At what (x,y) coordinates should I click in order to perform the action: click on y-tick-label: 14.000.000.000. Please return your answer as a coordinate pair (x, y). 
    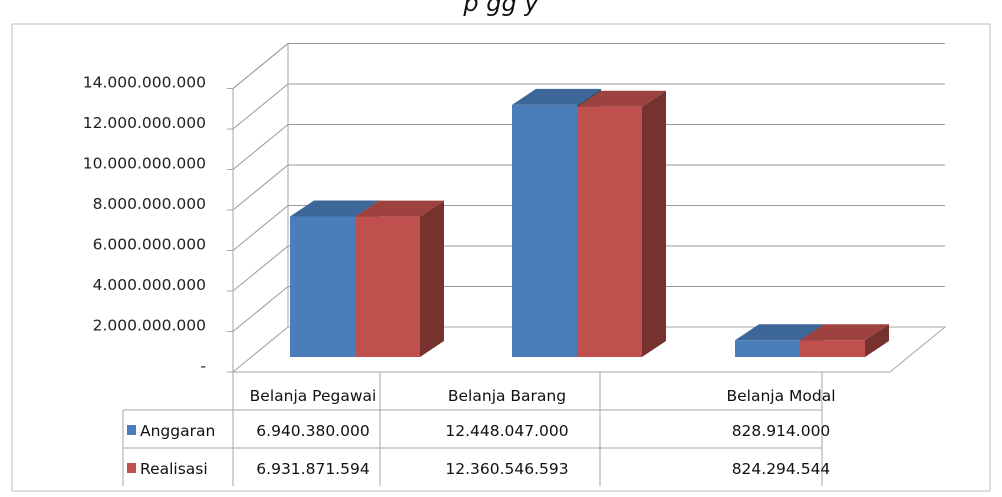
    Looking at the image, I should click on (144, 83).